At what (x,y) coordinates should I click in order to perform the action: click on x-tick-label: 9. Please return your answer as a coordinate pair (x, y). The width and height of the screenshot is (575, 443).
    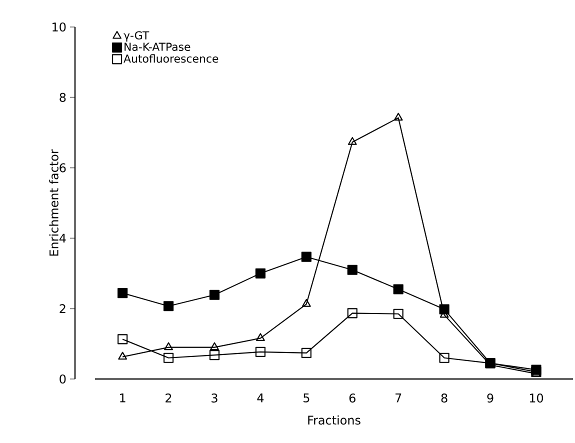
    Looking at the image, I should click on (490, 398).